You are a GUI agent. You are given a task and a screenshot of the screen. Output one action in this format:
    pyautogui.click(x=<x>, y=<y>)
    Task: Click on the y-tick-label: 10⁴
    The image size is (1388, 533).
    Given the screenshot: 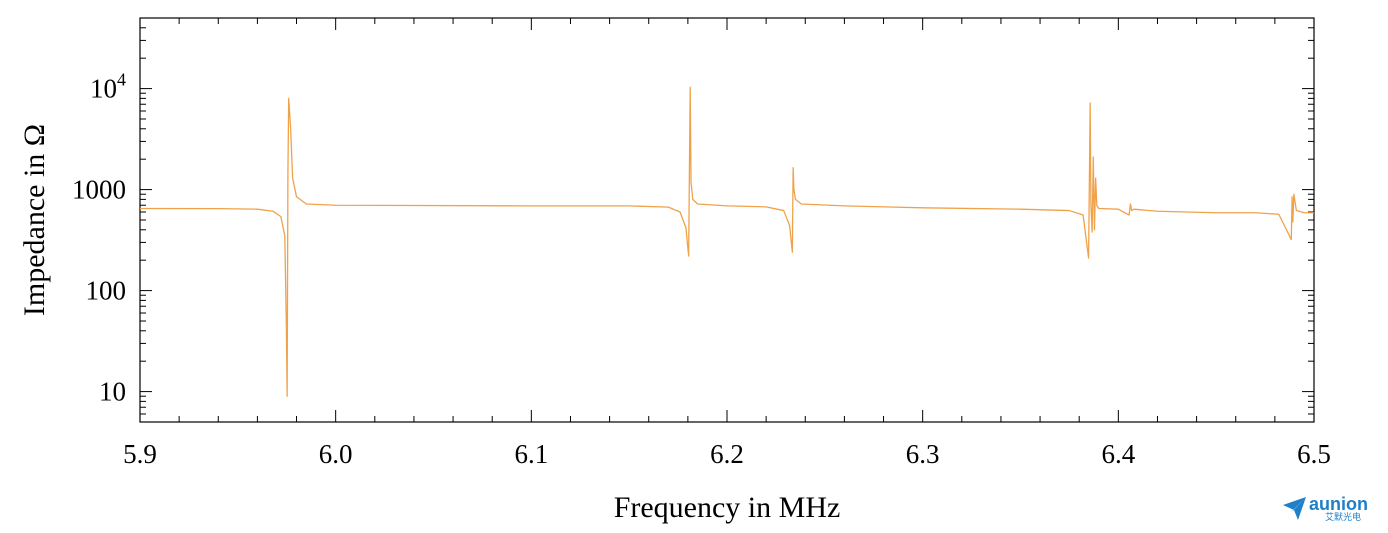 What is the action you would take?
    pyautogui.click(x=108, y=87)
    